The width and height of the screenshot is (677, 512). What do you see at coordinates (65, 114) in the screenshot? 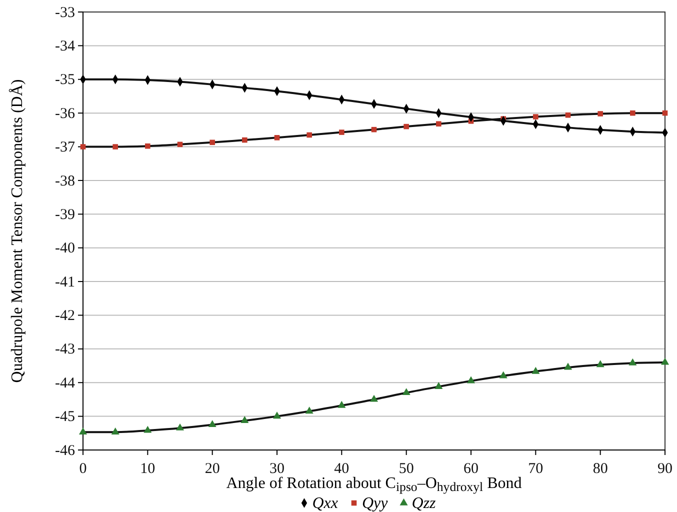
I see `y-tick-label: -36` at bounding box center [65, 114].